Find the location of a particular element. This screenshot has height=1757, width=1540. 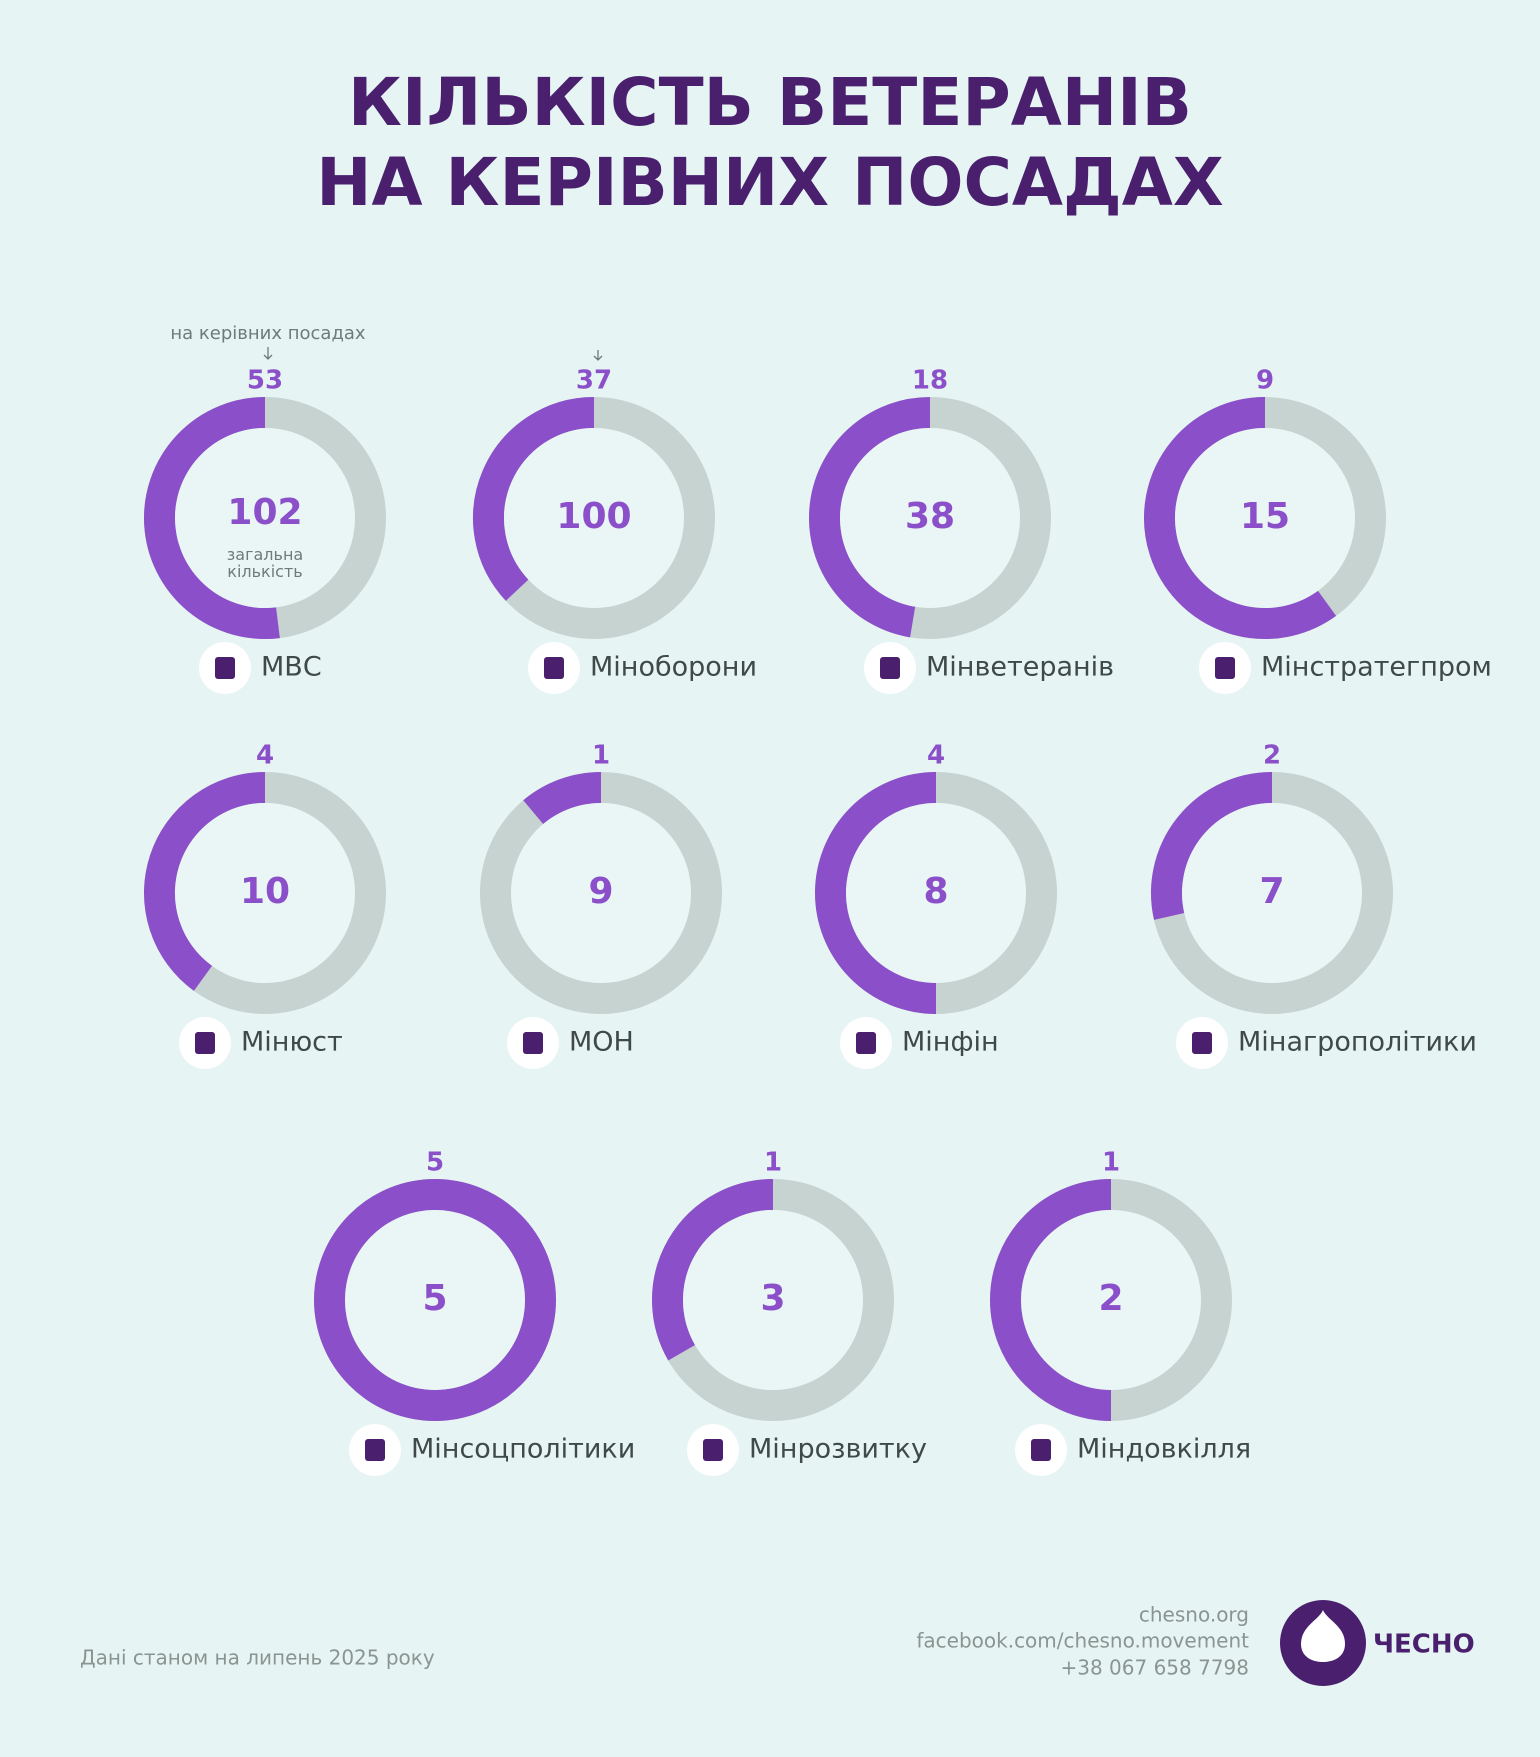

category-label: Міноборони is located at coordinates (673, 667).